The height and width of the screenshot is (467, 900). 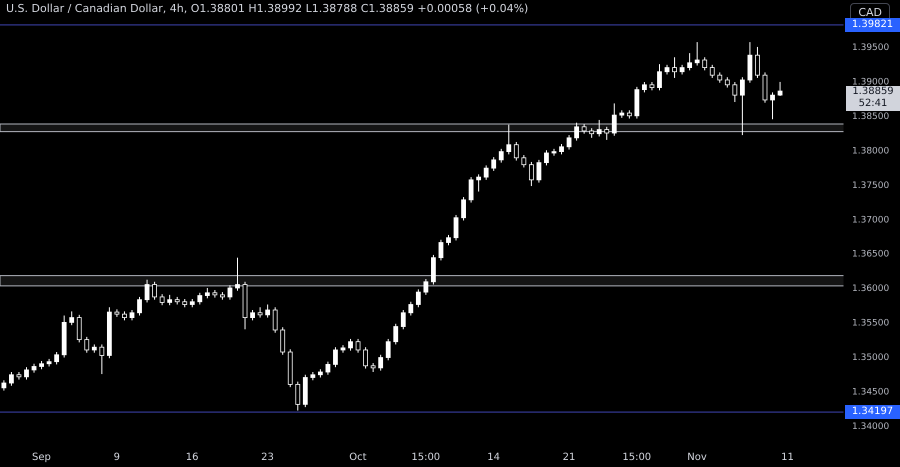 What do you see at coordinates (871, 220) in the screenshot?
I see `y-tick-label: 1.37000` at bounding box center [871, 220].